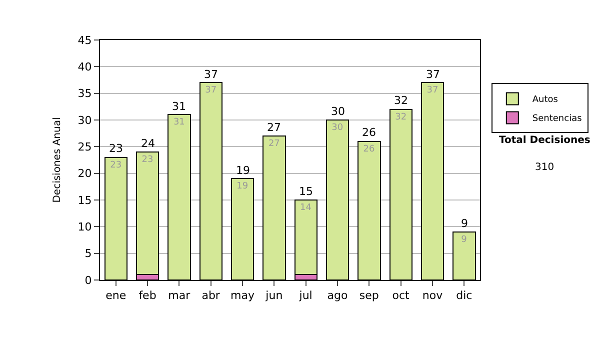 The image size is (600, 340). I want to click on y-tick-label: 30, so click(85, 120).